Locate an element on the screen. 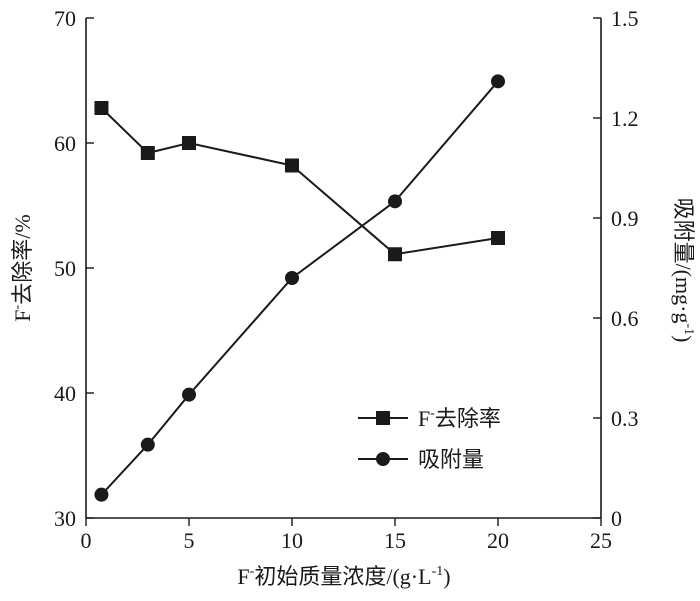  y-right-tick-label: 0 is located at coordinates (616, 518).